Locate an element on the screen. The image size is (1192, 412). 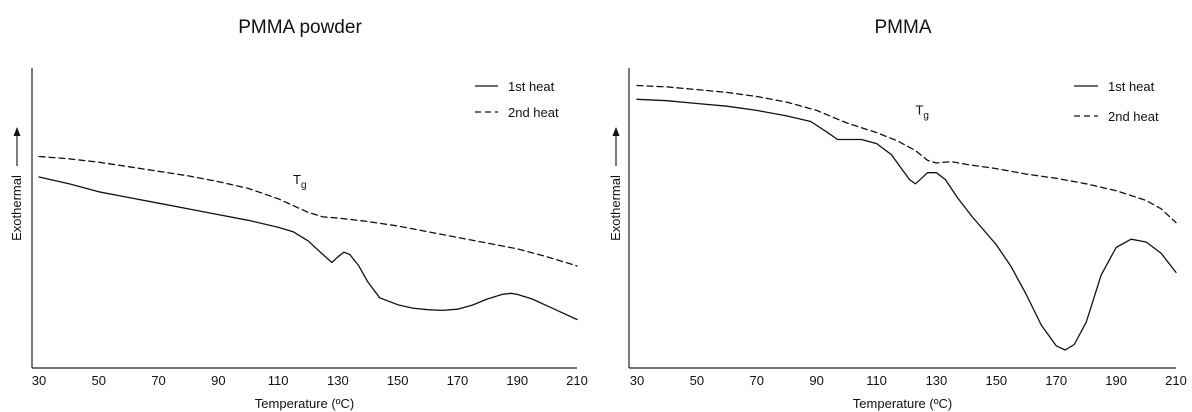
chart-title: PMMA powder is located at coordinates (300, 27).